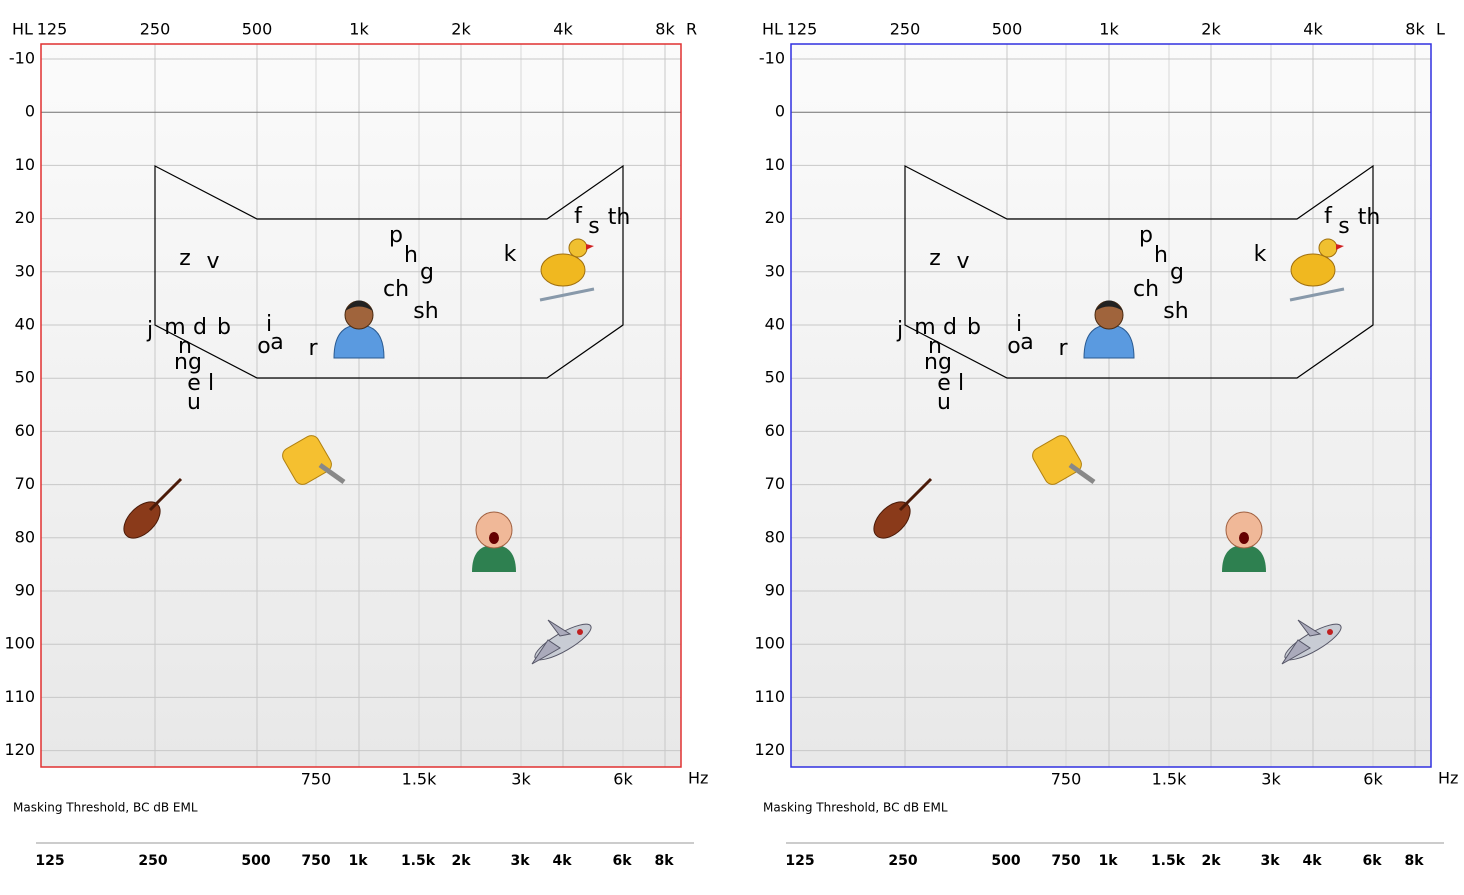 This screenshot has height=895, width=1464. What do you see at coordinates (263, 346) in the screenshot?
I see `phoneme: o` at bounding box center [263, 346].